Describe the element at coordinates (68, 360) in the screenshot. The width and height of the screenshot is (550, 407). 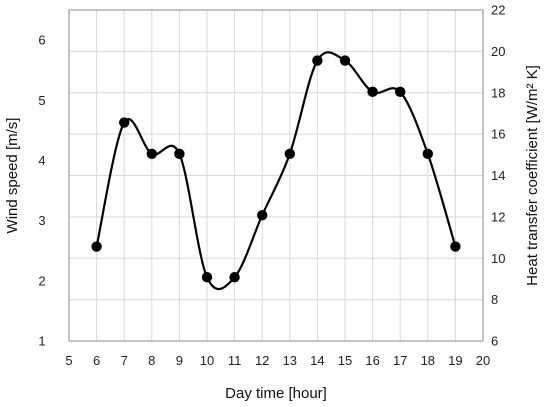
I see `x-tick-label: 5` at that location.